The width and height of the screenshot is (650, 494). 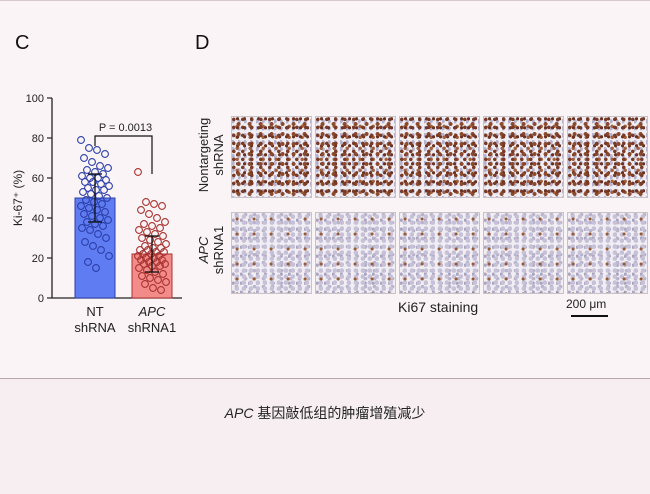 What do you see at coordinates (123, 154) in the screenshot?
I see `significance-bracket` at bounding box center [123, 154].